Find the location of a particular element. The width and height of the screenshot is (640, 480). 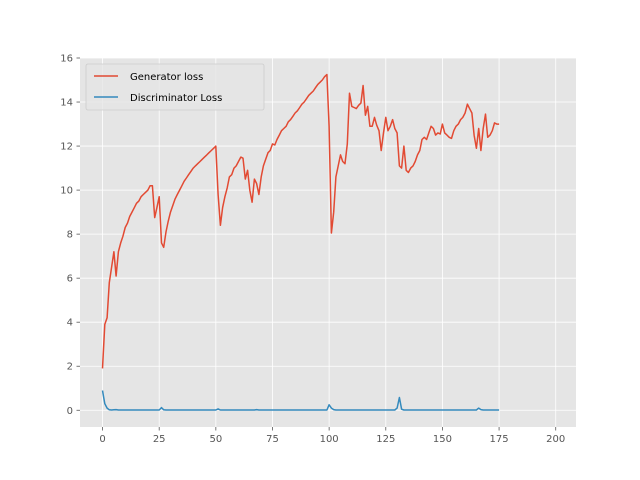

y-tick-label: 10 is located at coordinates (66, 191).